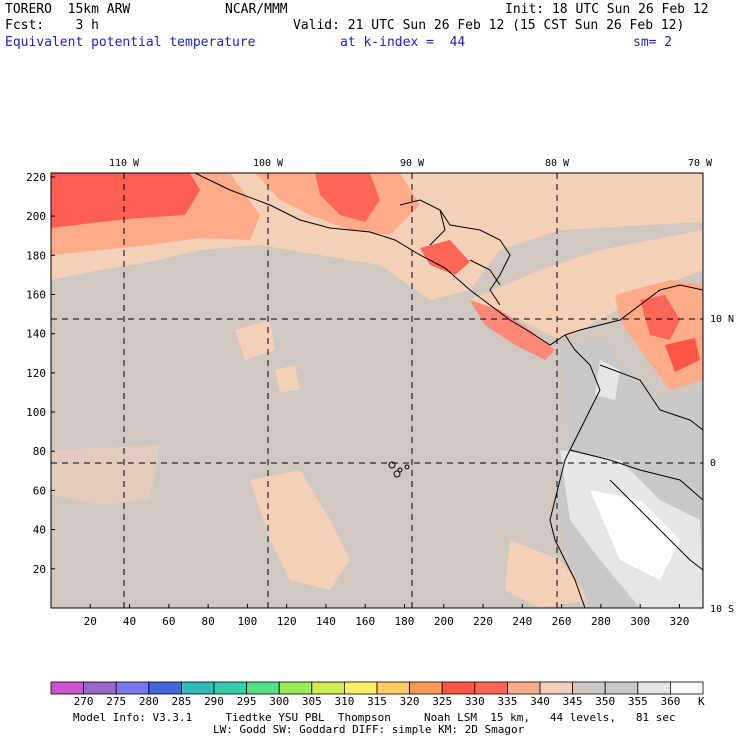 The image size is (740, 740). What do you see at coordinates (410, 701) in the screenshot?
I see `colorbar-label: 320` at bounding box center [410, 701].